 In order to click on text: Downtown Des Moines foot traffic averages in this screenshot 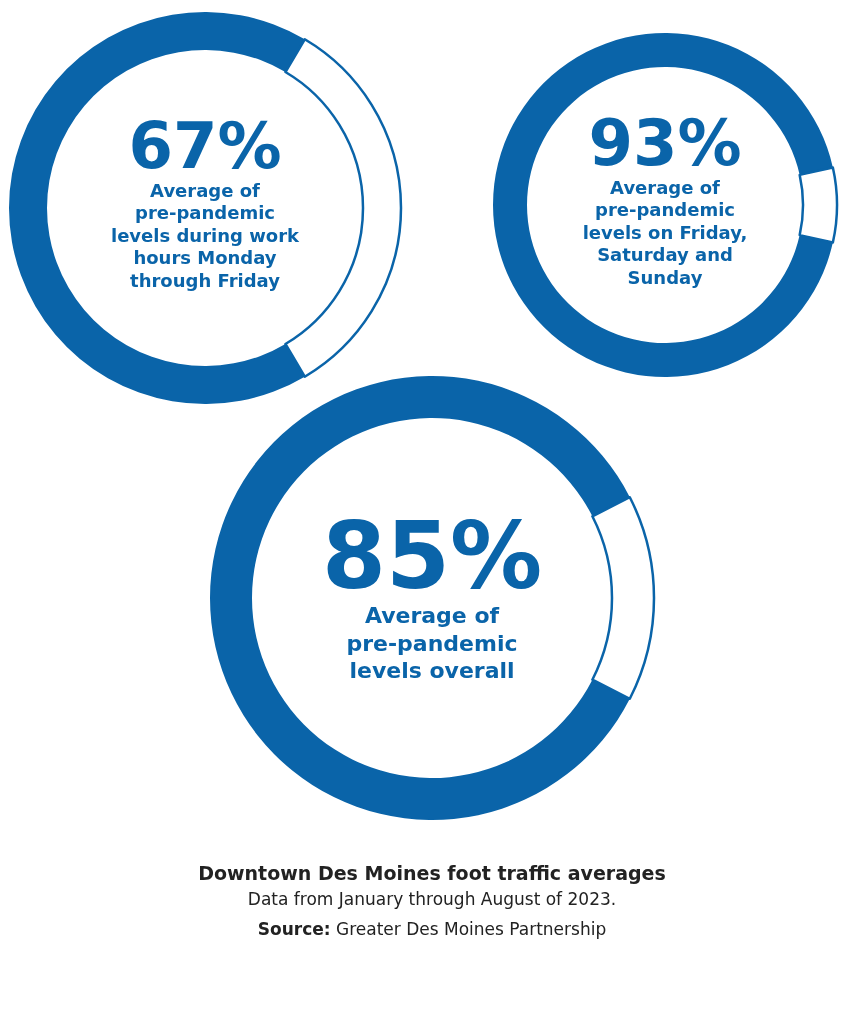, I will do `click(432, 873)`.